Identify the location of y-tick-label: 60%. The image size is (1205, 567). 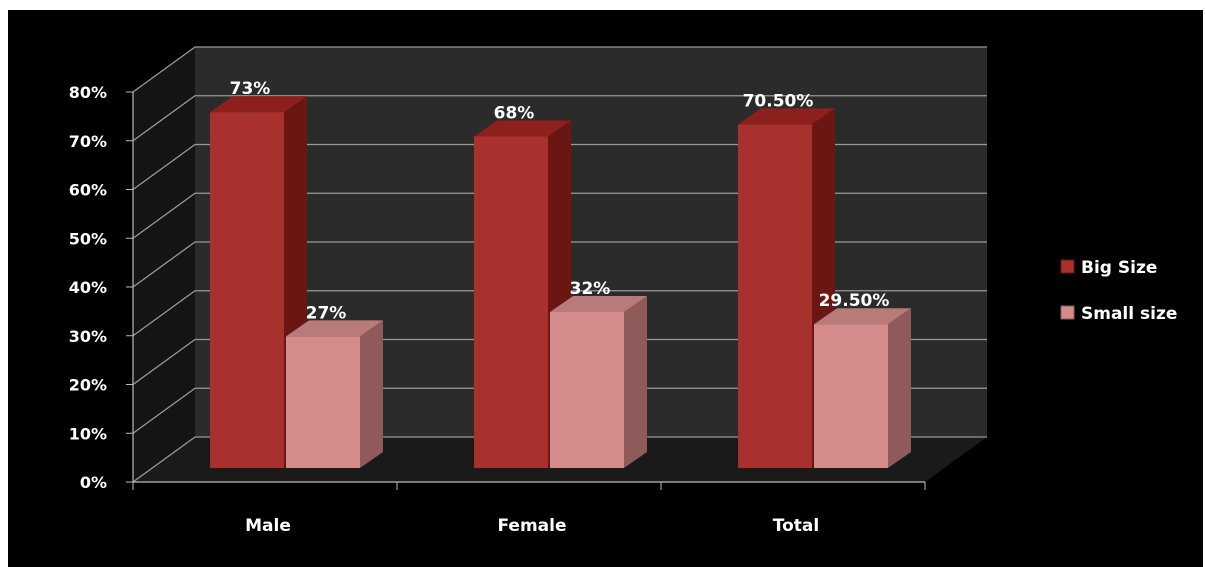
(88, 190).